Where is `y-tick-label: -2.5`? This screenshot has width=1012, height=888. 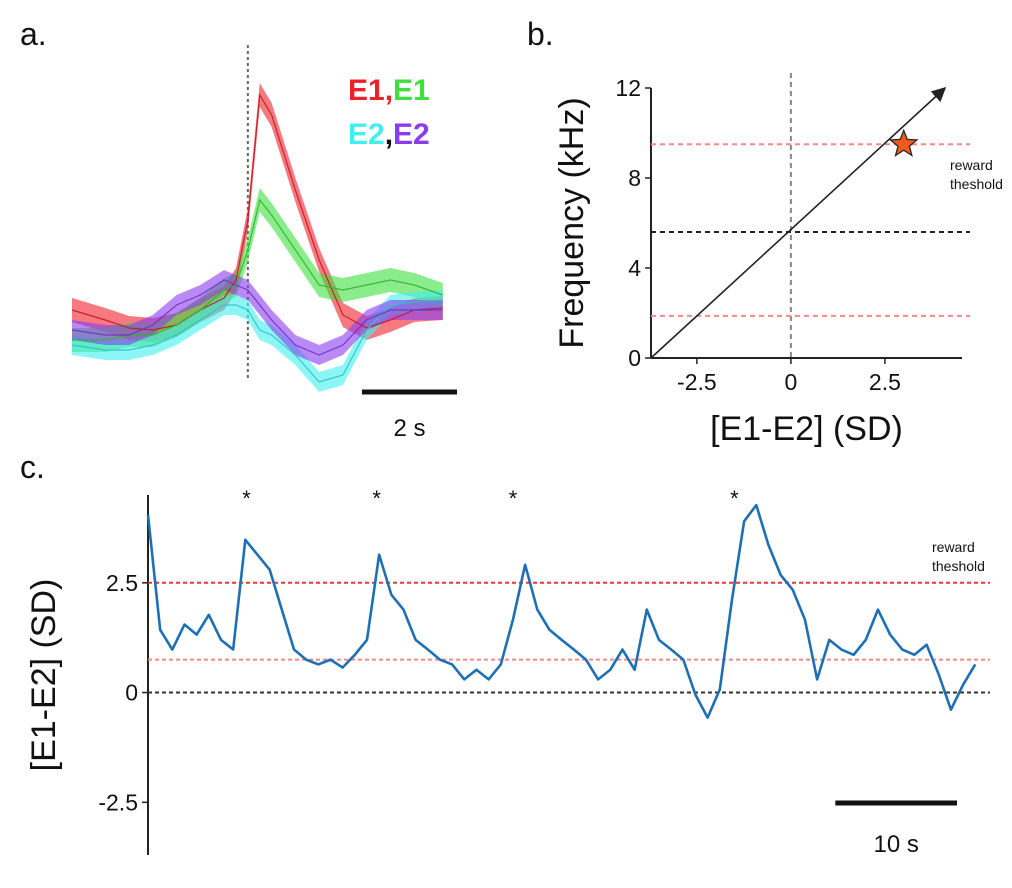 y-tick-label: -2.5 is located at coordinates (118, 802).